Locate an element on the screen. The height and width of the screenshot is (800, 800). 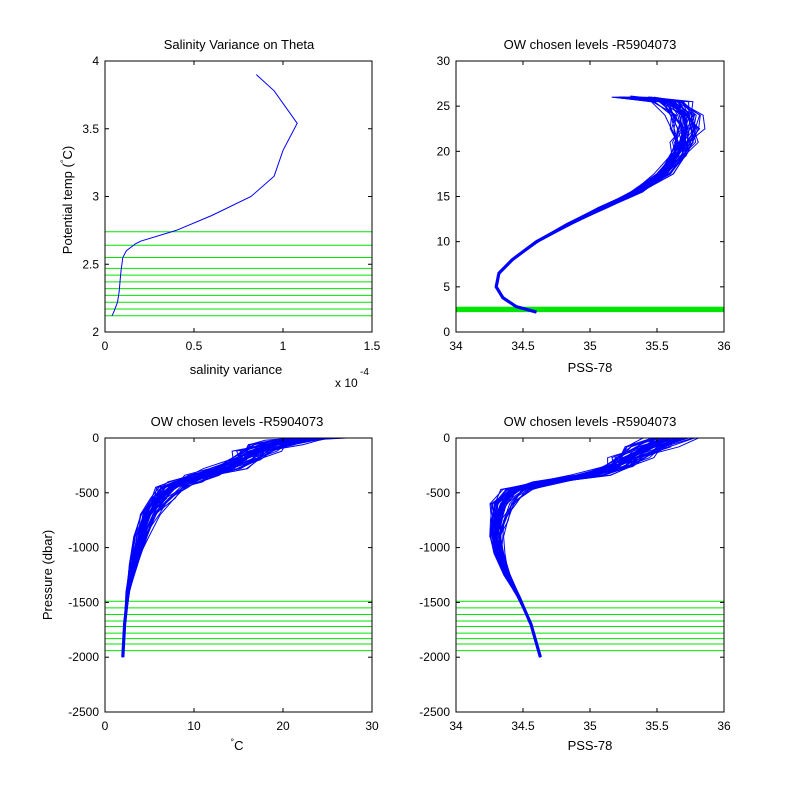
plot-area: 34 34.5 35 35.5 36 -2500 -2000 -1500 -1000 -500 0 is located at coordinates (575, 582).